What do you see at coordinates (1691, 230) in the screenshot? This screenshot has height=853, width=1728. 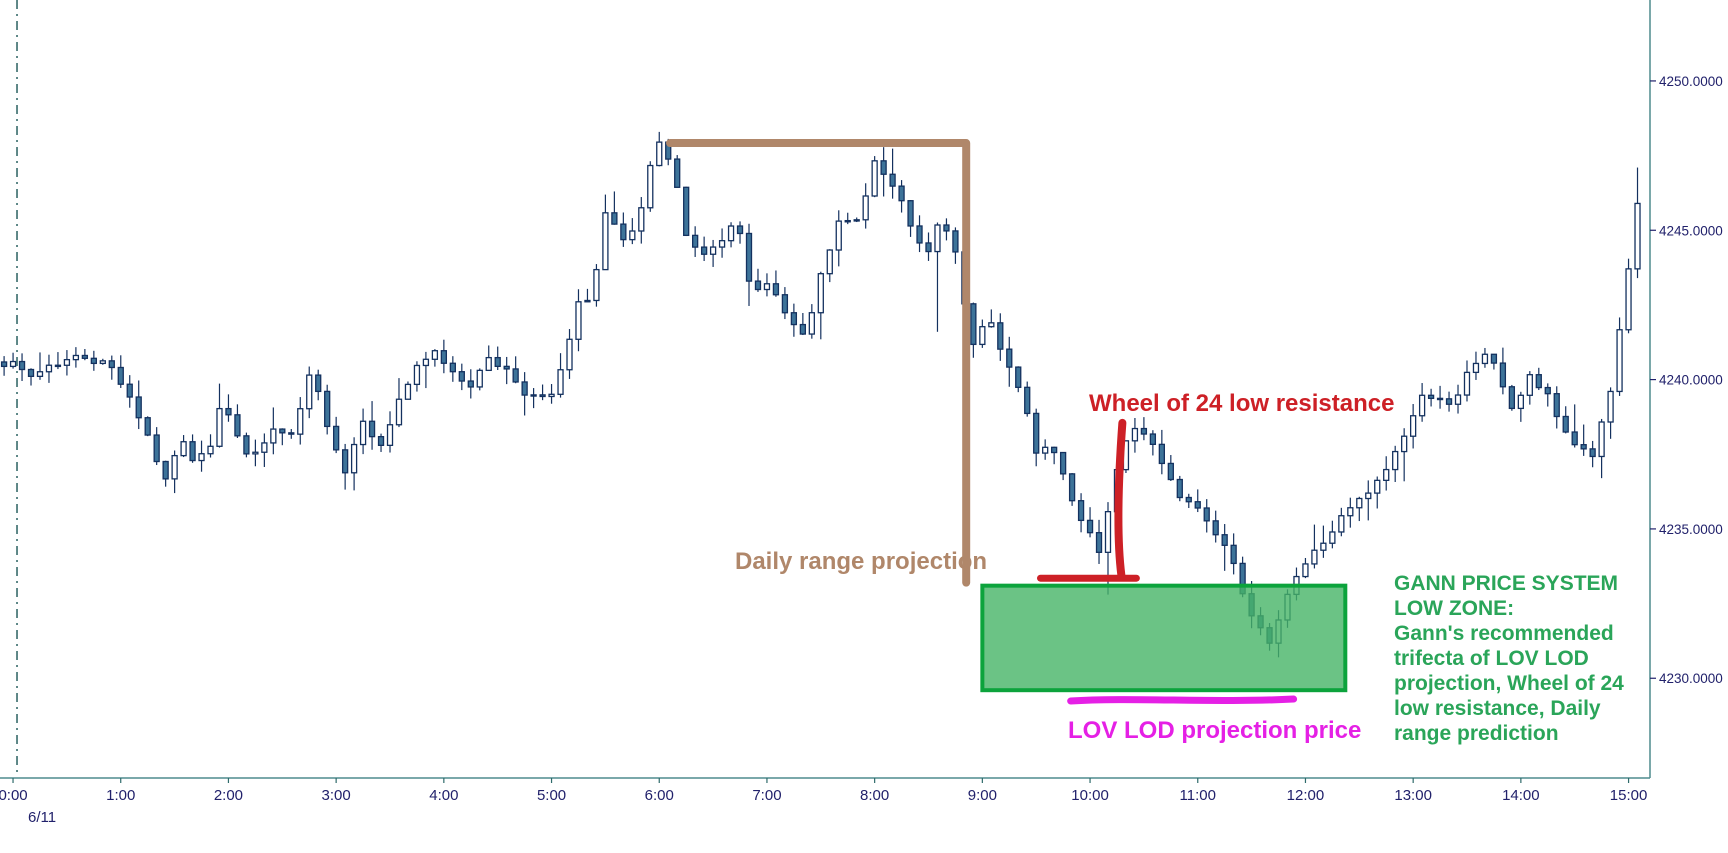 I see `y-axis-label: 4245.0000` at bounding box center [1691, 230].